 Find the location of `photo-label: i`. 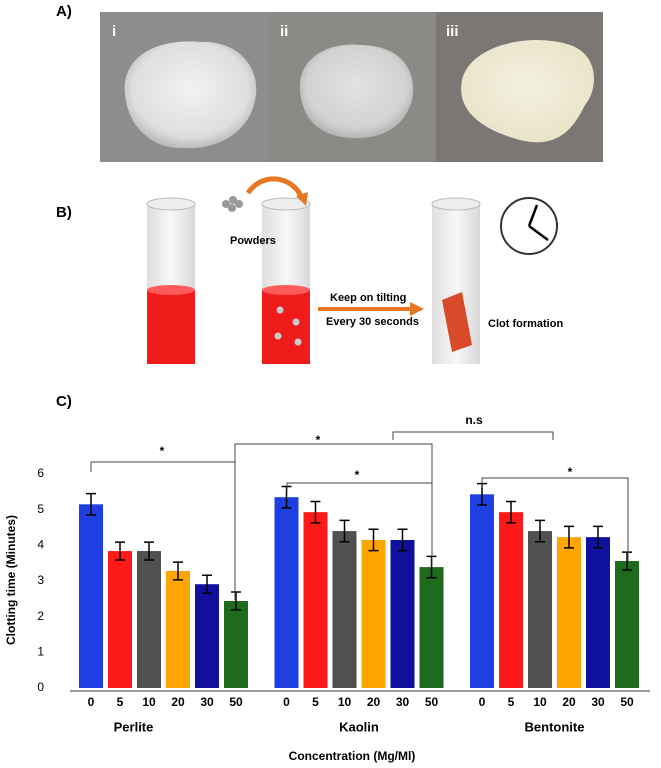

photo-label: i is located at coordinates (114, 31).